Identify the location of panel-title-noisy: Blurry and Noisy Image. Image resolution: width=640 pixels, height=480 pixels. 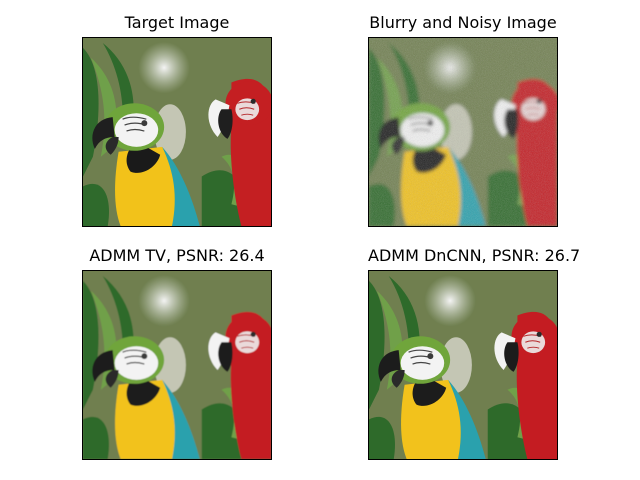
(463, 22).